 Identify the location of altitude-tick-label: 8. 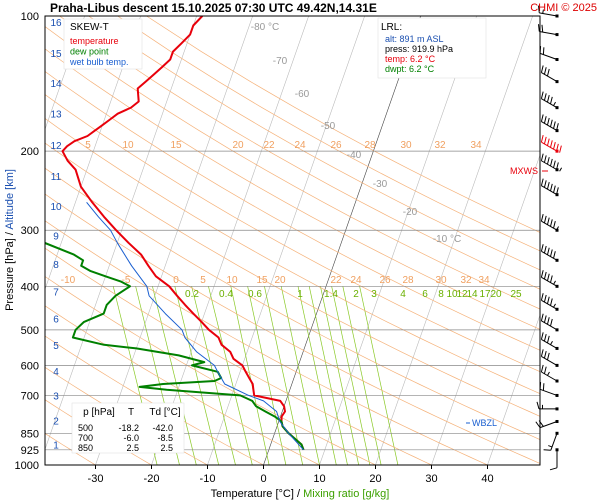
(56, 265).